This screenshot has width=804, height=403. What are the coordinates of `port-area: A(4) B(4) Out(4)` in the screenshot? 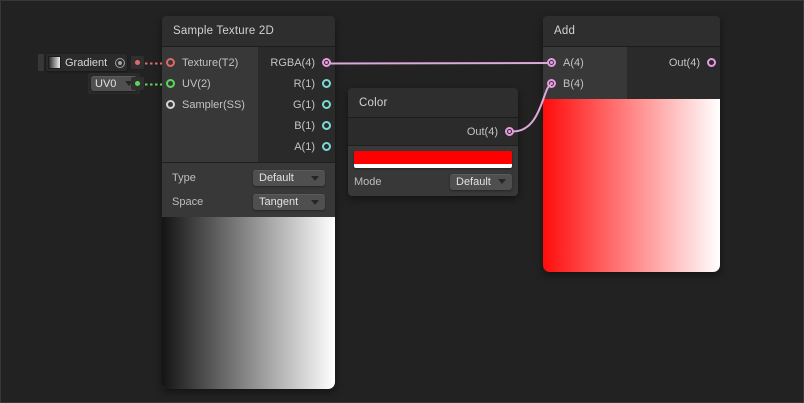 It's located at (631, 73).